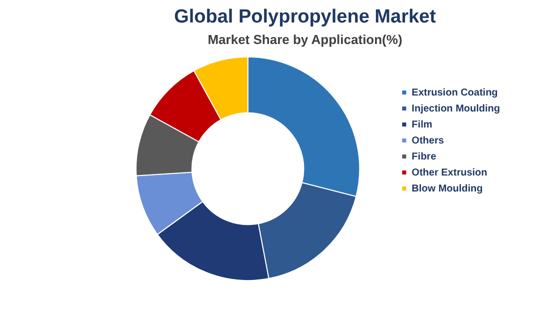 The width and height of the screenshot is (550, 309). What do you see at coordinates (428, 140) in the screenshot?
I see `legend-label: Others` at bounding box center [428, 140].